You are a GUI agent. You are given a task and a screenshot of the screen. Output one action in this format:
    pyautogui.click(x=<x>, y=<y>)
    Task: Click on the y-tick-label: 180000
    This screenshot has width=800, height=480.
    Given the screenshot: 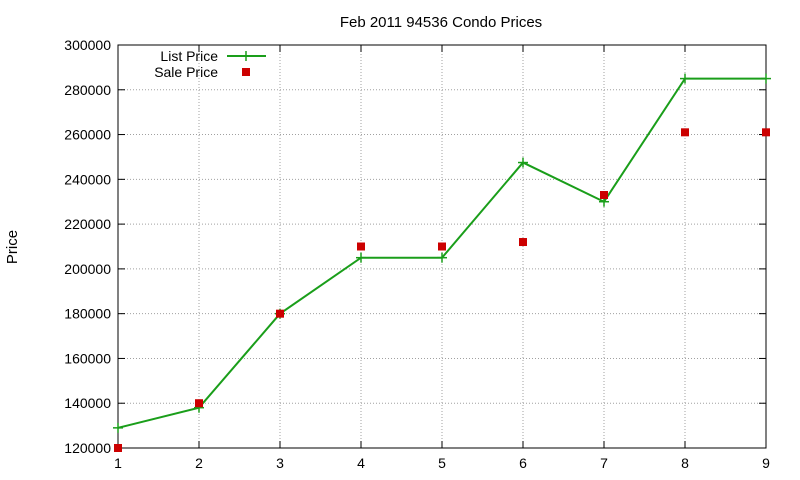 What is the action you would take?
    pyautogui.click(x=87, y=314)
    